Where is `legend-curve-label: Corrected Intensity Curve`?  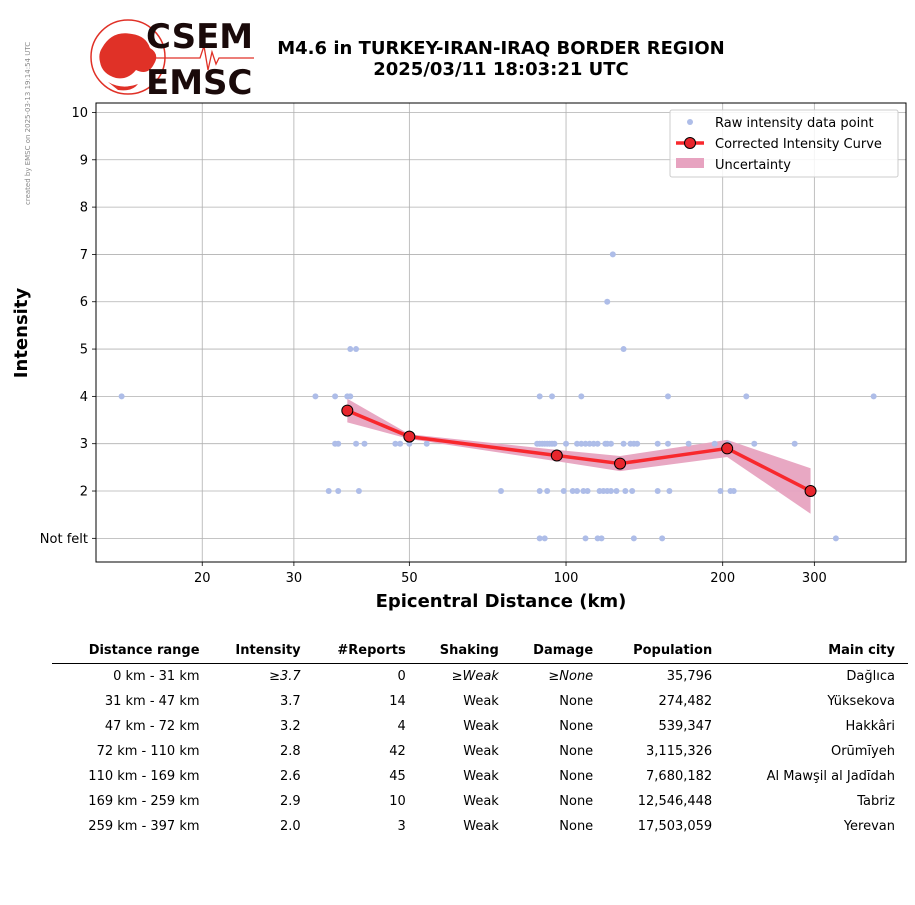
legend-curve-label: Corrected Intensity Curve is located at coordinates (798, 144).